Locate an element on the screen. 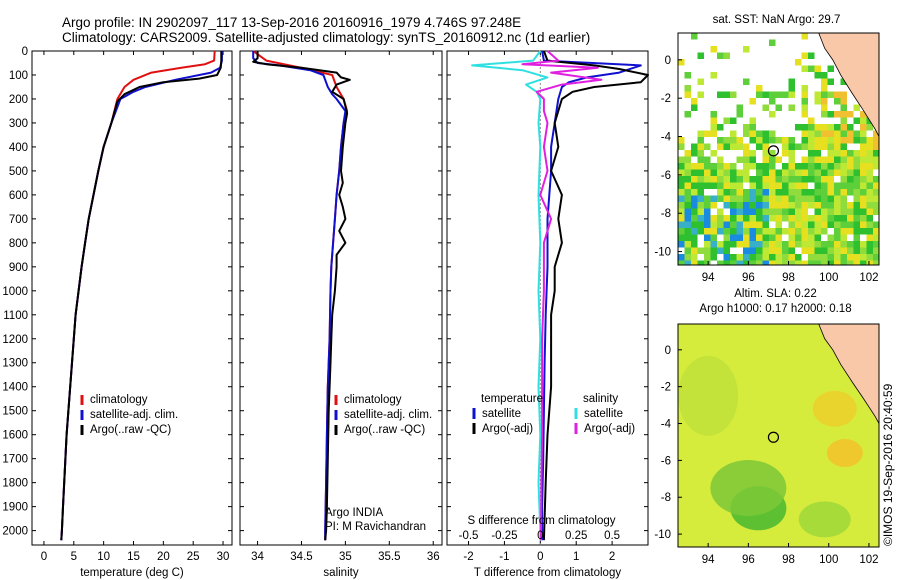  x-tick-label: 30 is located at coordinates (223, 557).